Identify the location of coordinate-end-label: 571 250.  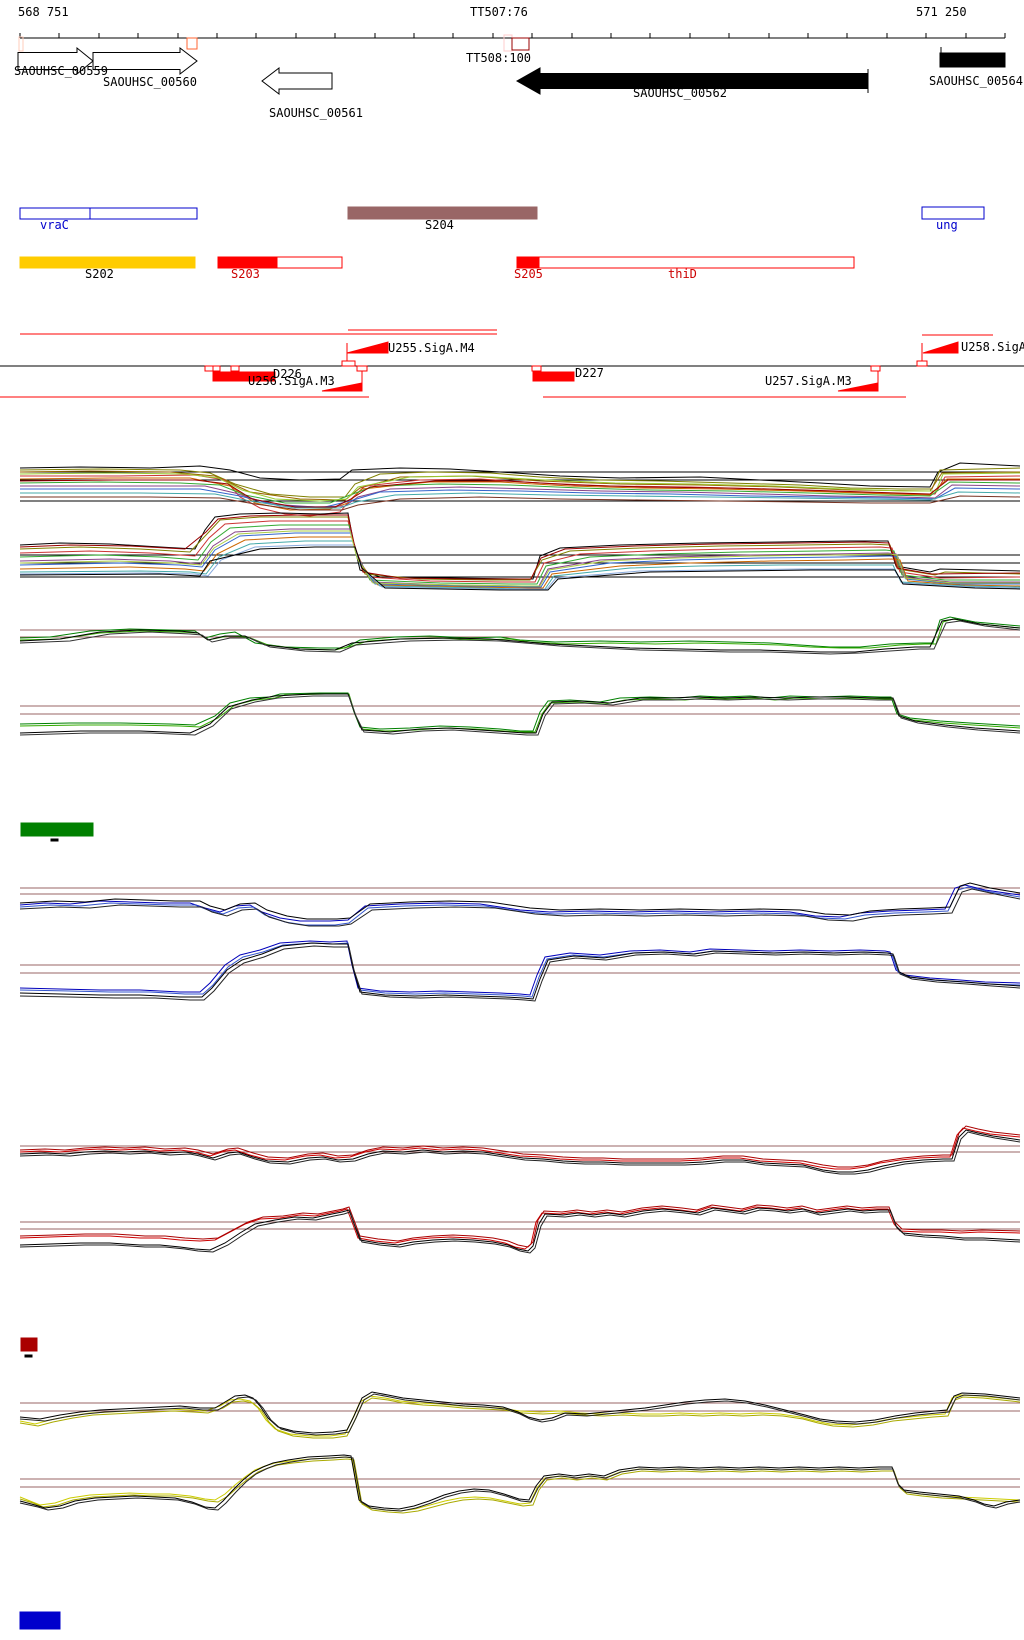
(941, 12).